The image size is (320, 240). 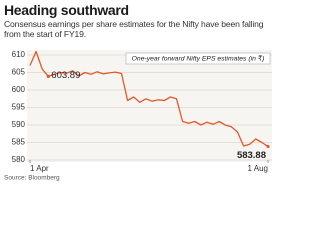 I want to click on label-box, so click(x=198, y=58).